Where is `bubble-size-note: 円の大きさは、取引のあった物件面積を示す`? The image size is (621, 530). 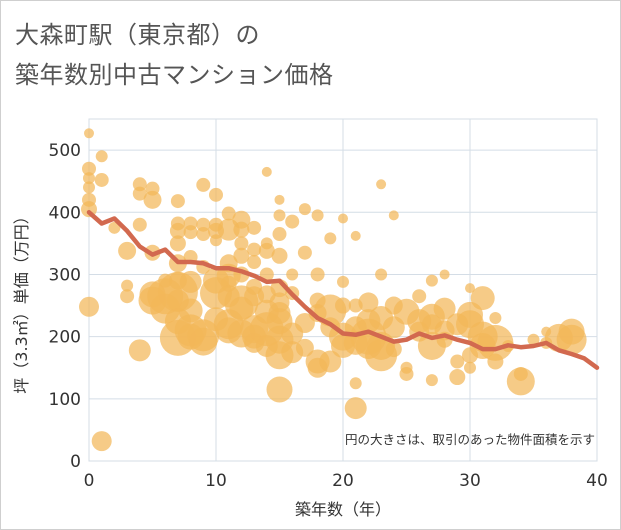
bubble-size-note: 円の大きさは、取引のあった物件面積を示す is located at coordinates (470, 439).